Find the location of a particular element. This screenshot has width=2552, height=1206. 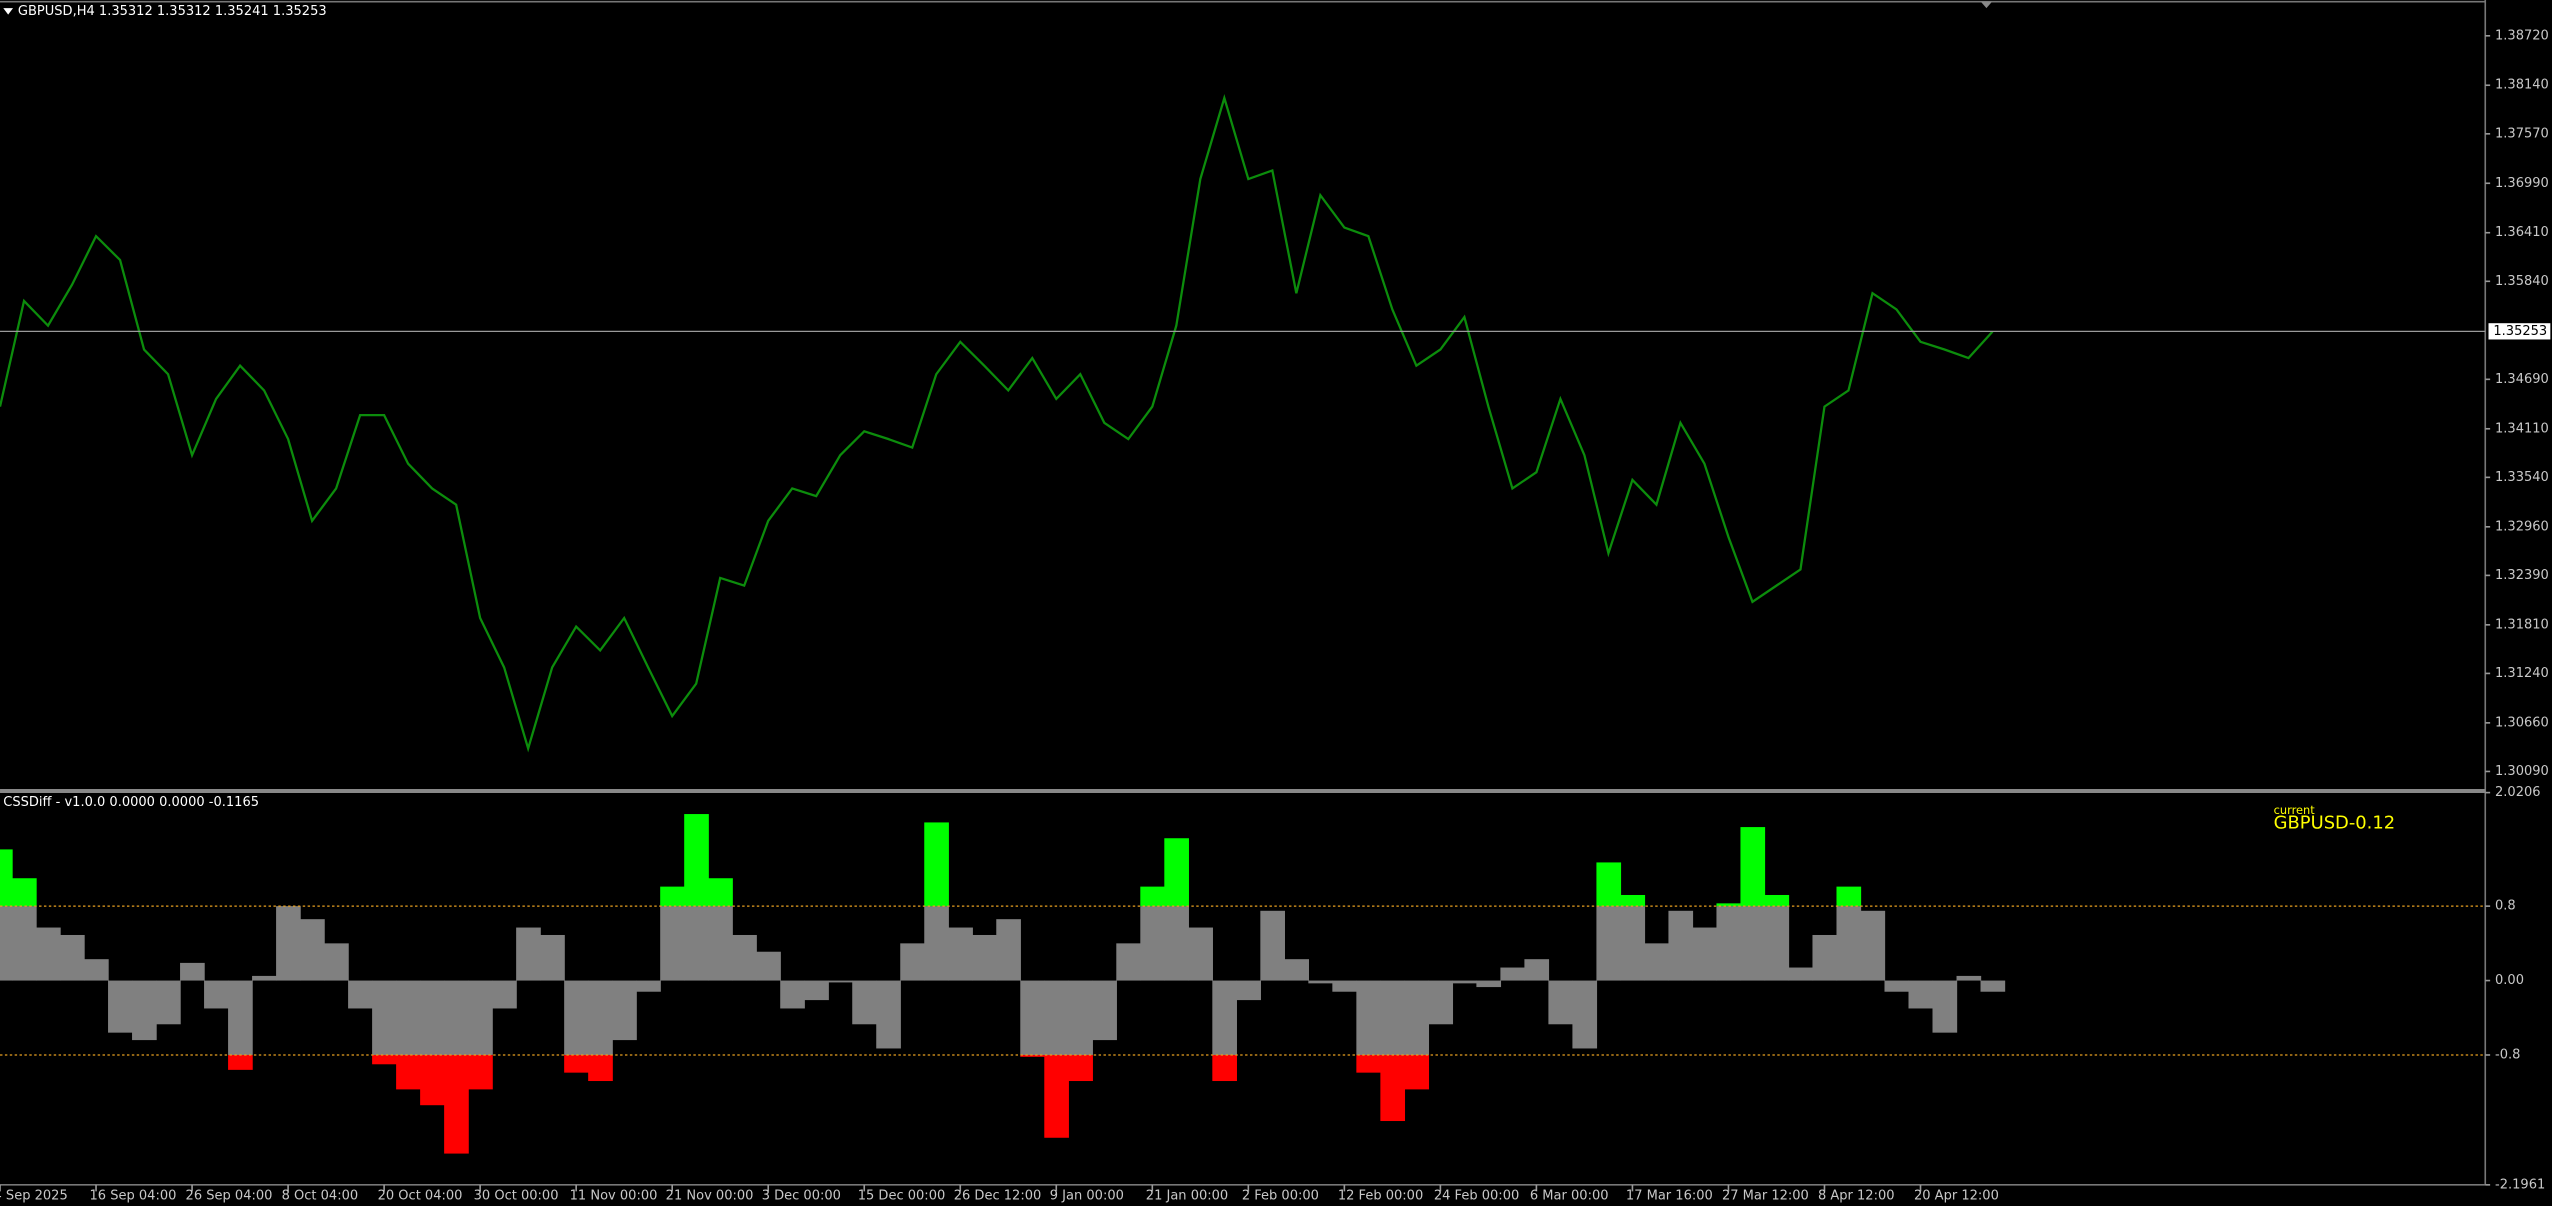

x-tick-label: 15 Dec 00:00 is located at coordinates (902, 1196).